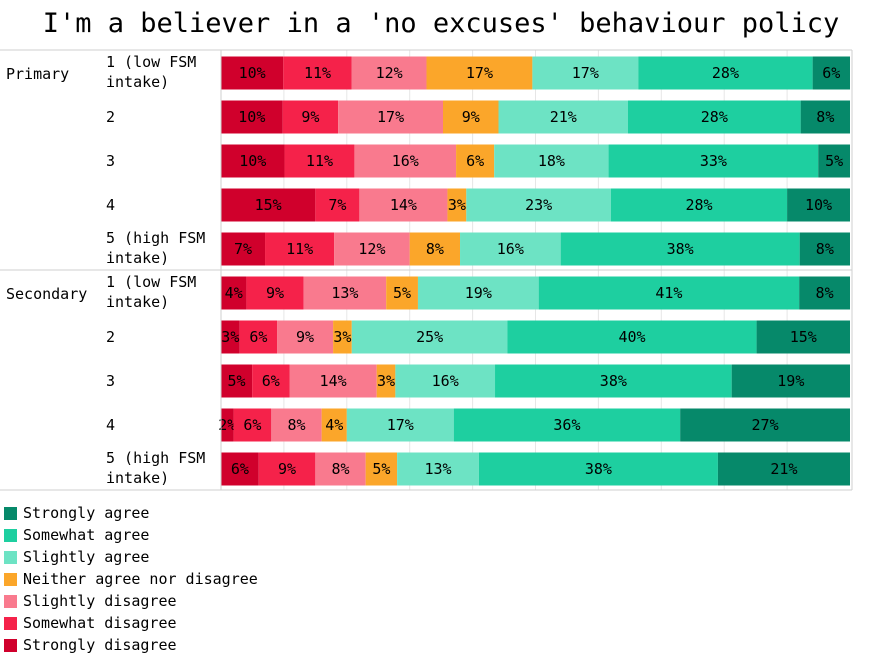 This screenshot has width=882, height=656. Describe the element at coordinates (566, 425) in the screenshot. I see `data-label: 36%` at that location.